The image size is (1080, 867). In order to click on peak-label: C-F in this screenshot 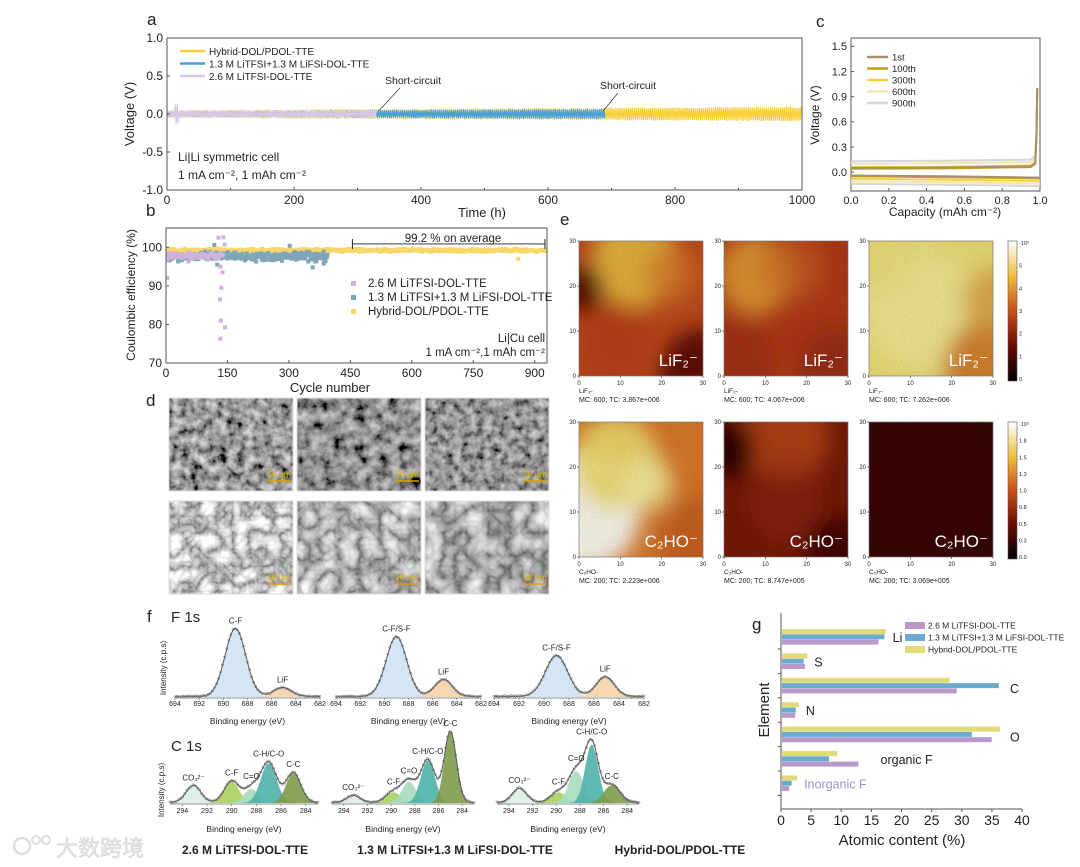, I will do `click(558, 782)`.